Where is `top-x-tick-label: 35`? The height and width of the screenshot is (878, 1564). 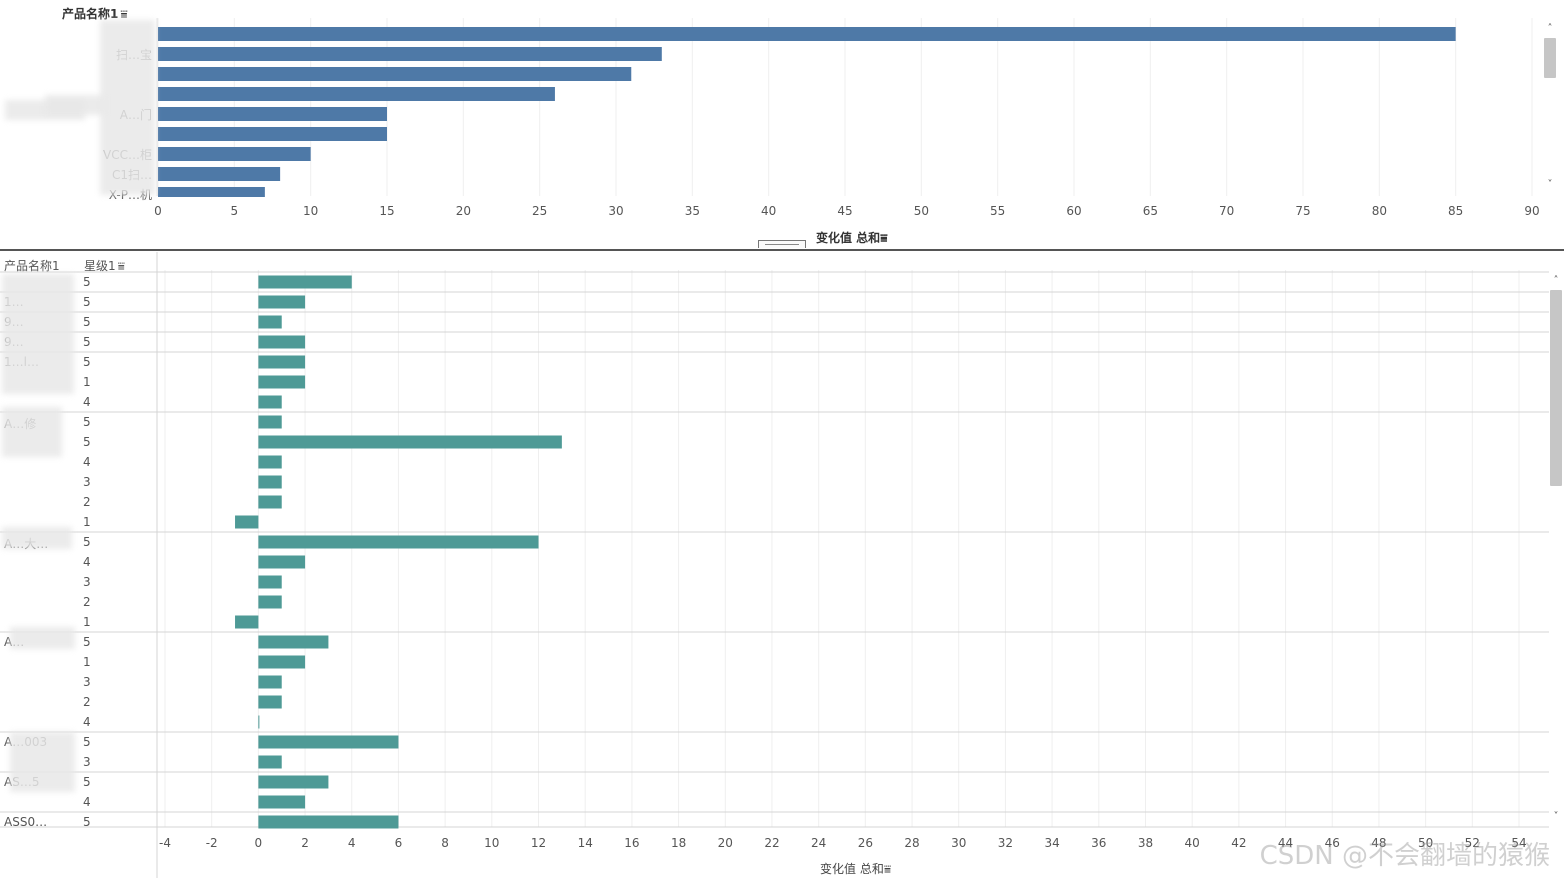 top-x-tick-label: 35 is located at coordinates (692, 211).